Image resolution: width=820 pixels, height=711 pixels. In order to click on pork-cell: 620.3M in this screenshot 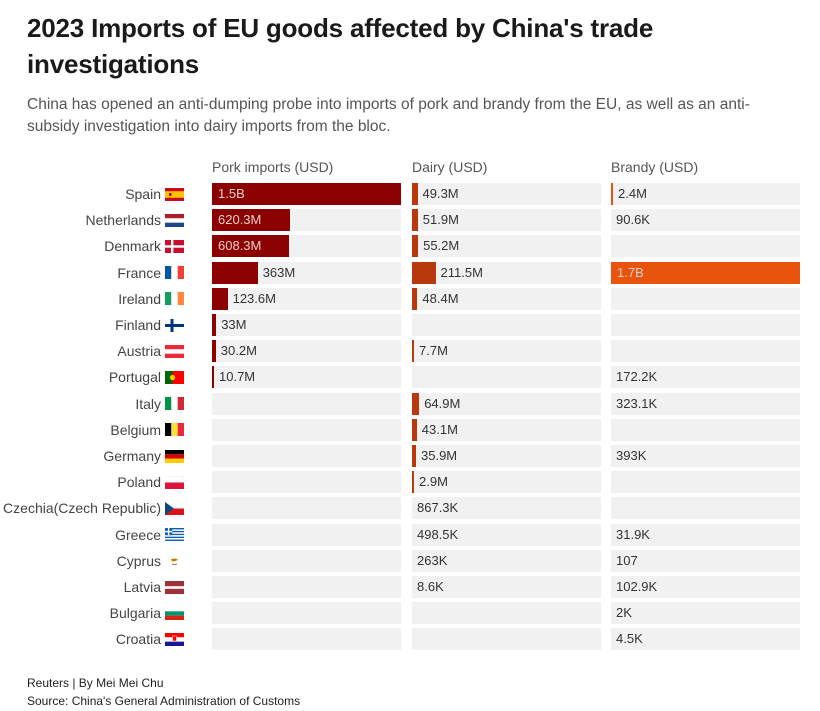, I will do `click(306, 220)`.